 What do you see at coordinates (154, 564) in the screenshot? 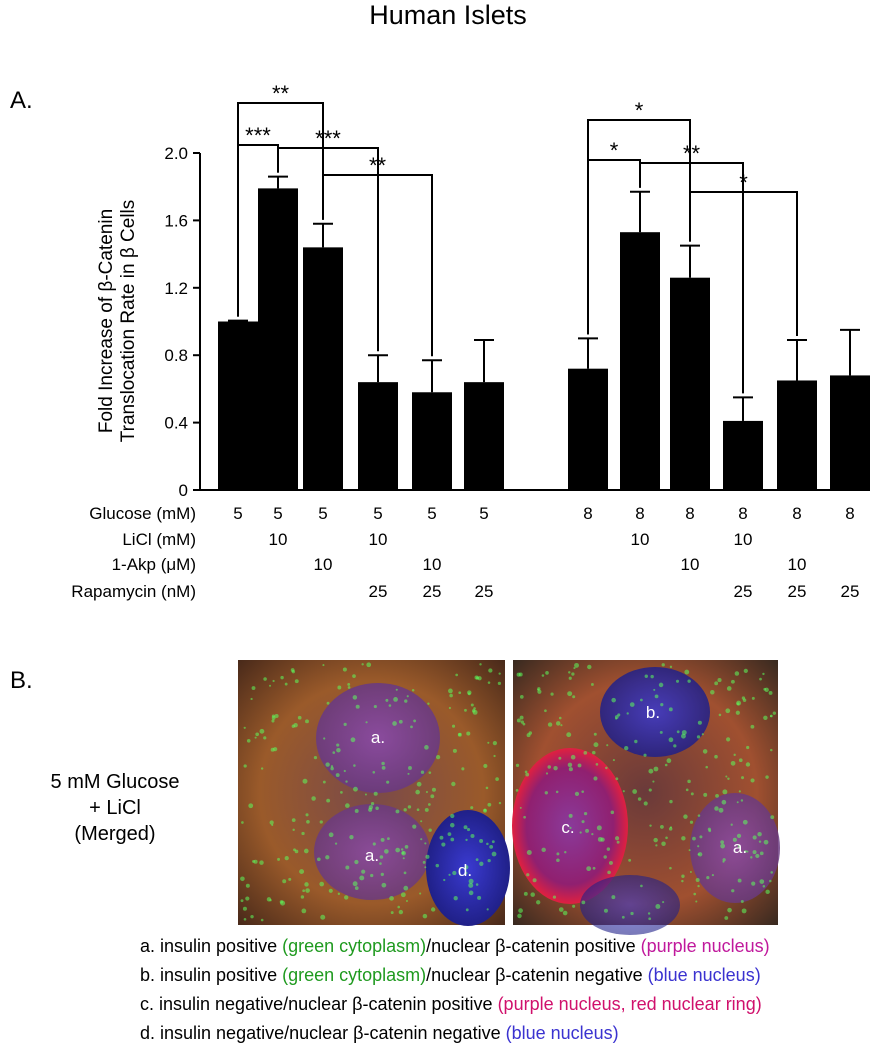
I see `treatment-label: 1-Akp (μM)` at bounding box center [154, 564].